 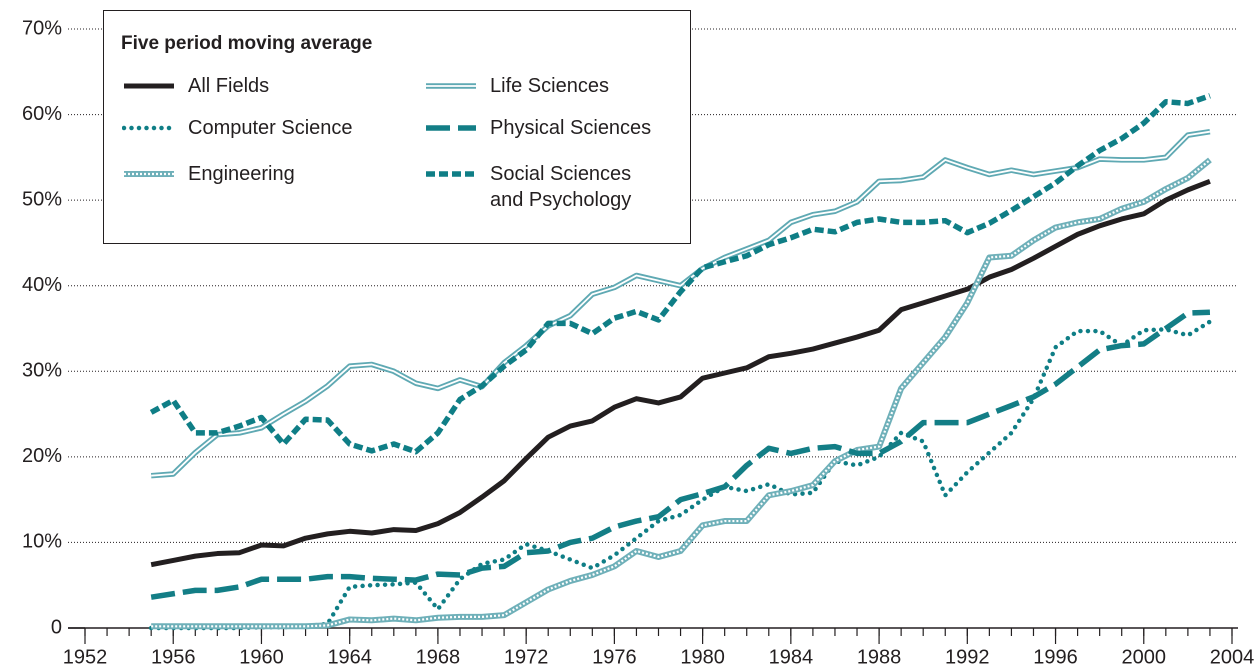 I want to click on y-tick-label: 40%, so click(x=42, y=285).